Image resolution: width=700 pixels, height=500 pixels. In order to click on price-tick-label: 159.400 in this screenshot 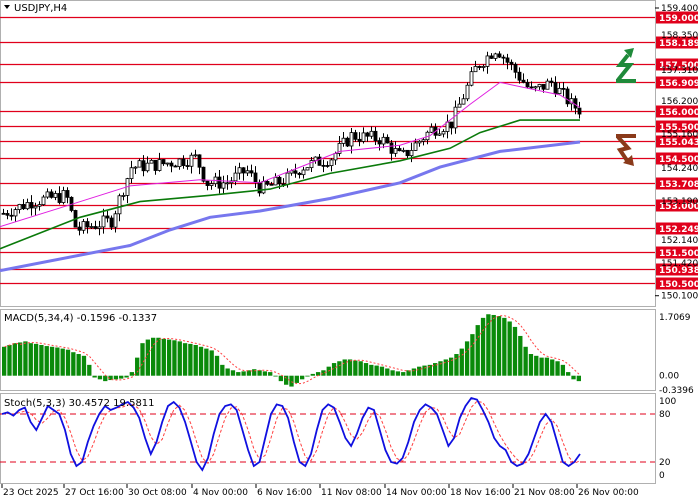, I will do `click(679, 9)`.